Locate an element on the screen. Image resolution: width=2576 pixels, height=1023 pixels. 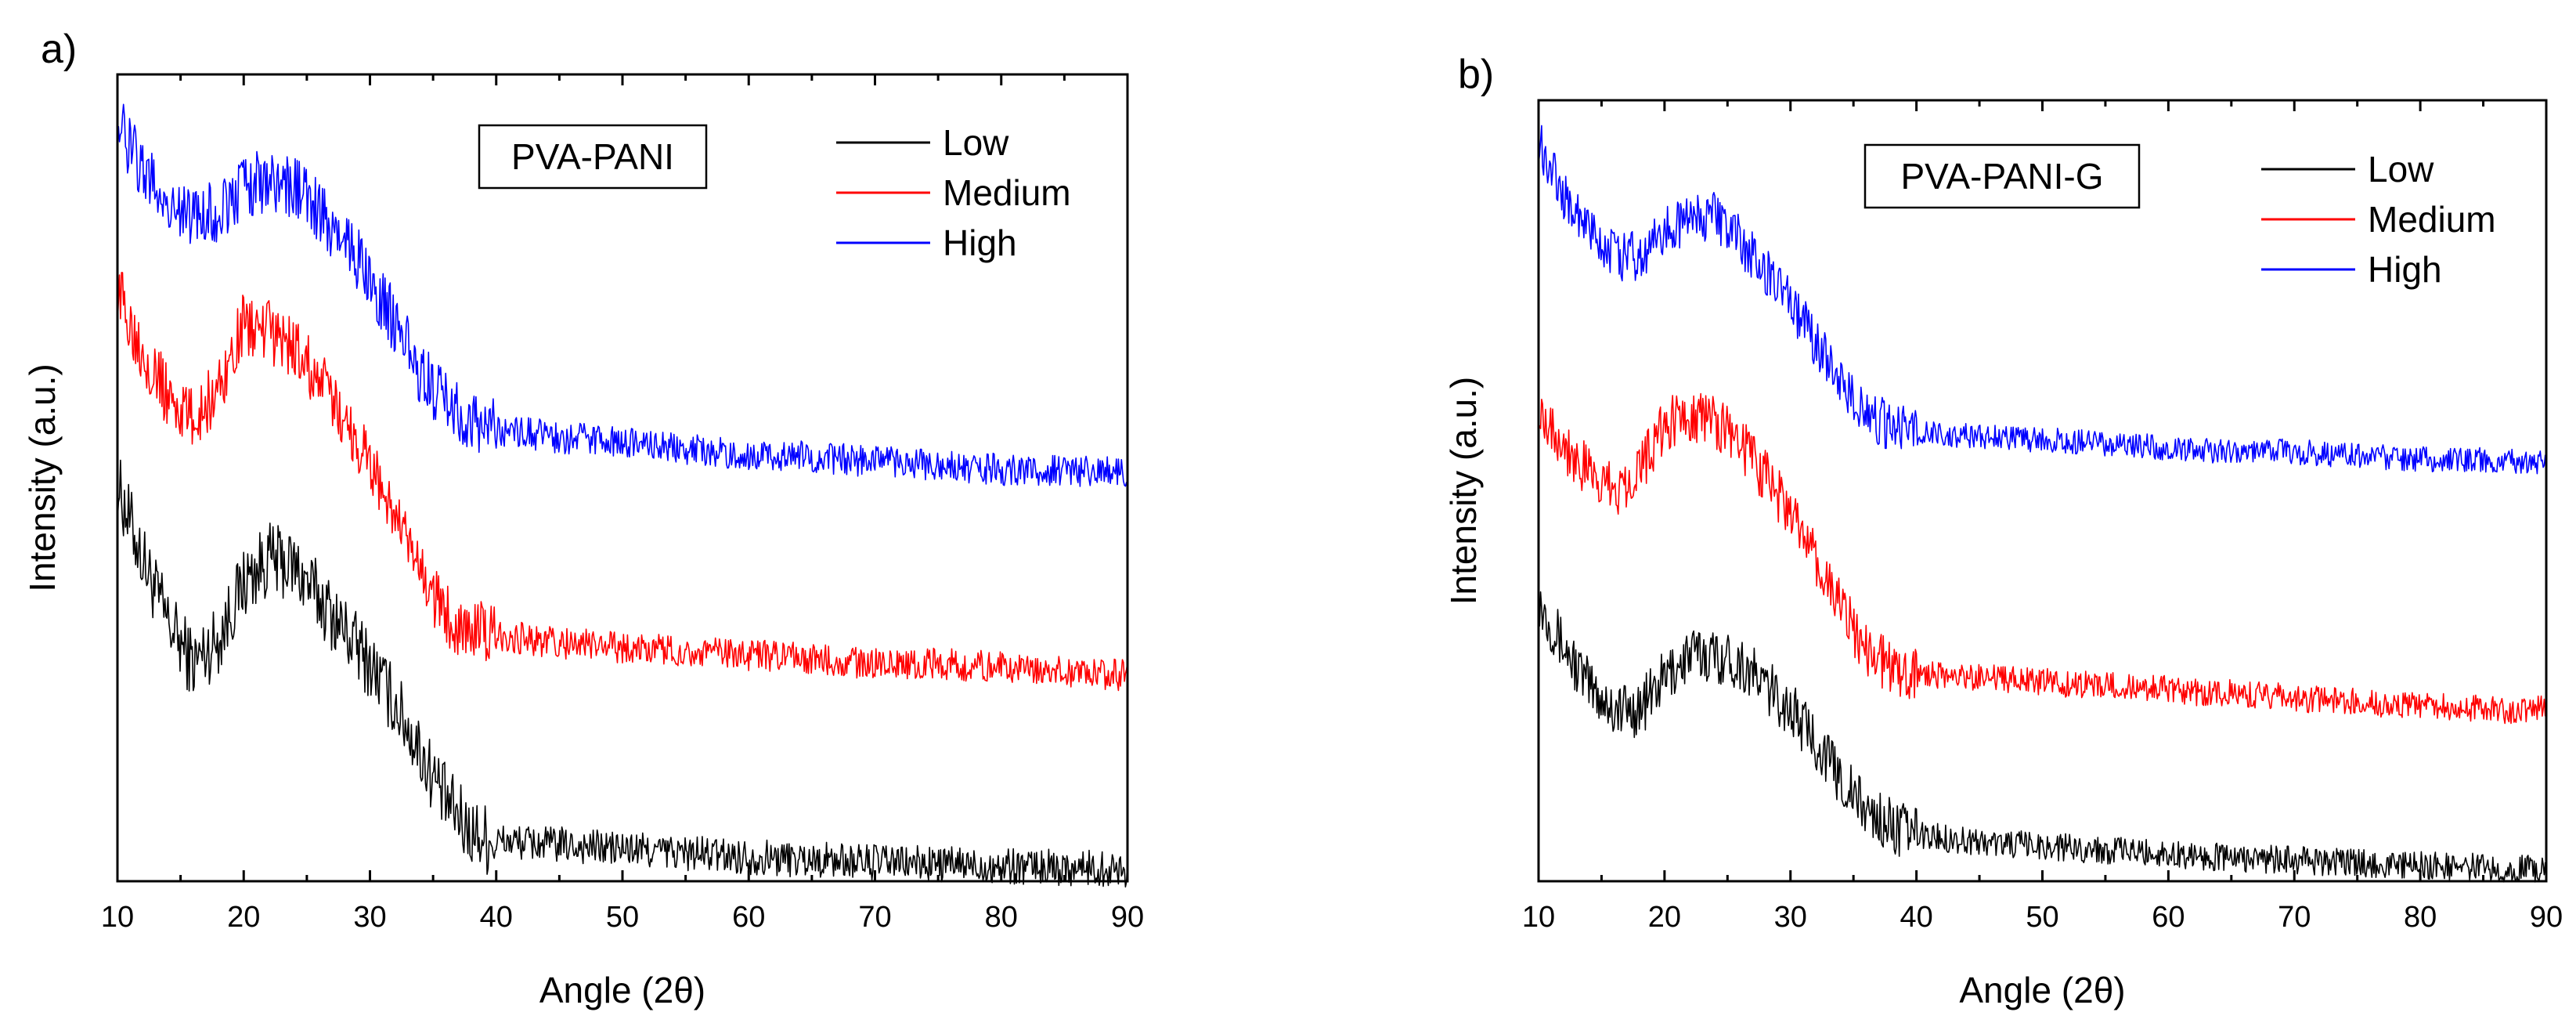
series-line-low is located at coordinates (2043, 737).